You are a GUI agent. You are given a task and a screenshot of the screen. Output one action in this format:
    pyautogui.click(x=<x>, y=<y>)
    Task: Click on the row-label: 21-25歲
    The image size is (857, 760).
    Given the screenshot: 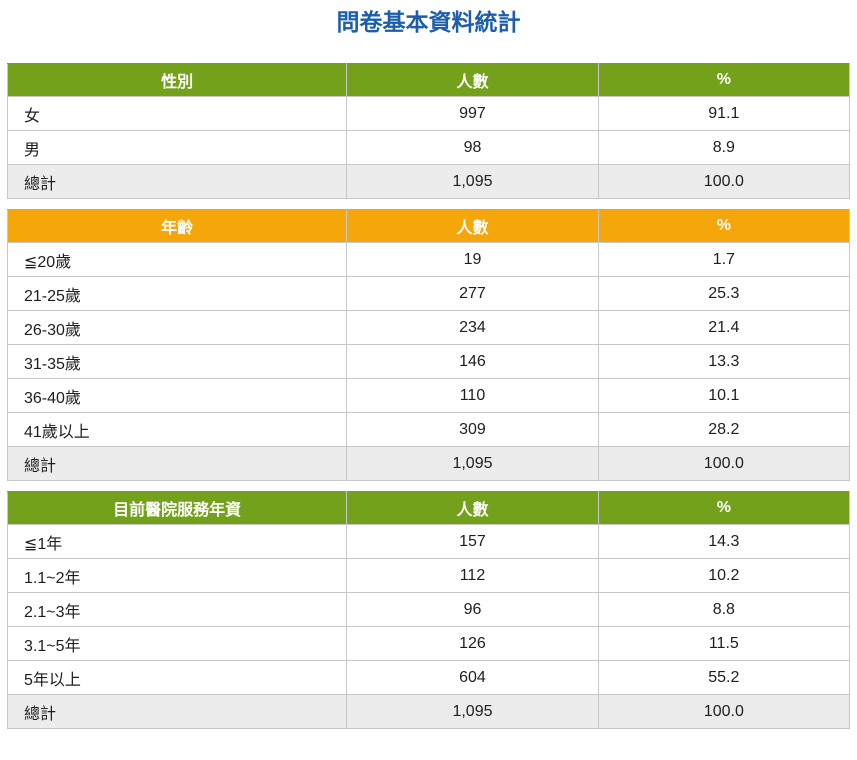 What is the action you would take?
    pyautogui.click(x=177, y=293)
    